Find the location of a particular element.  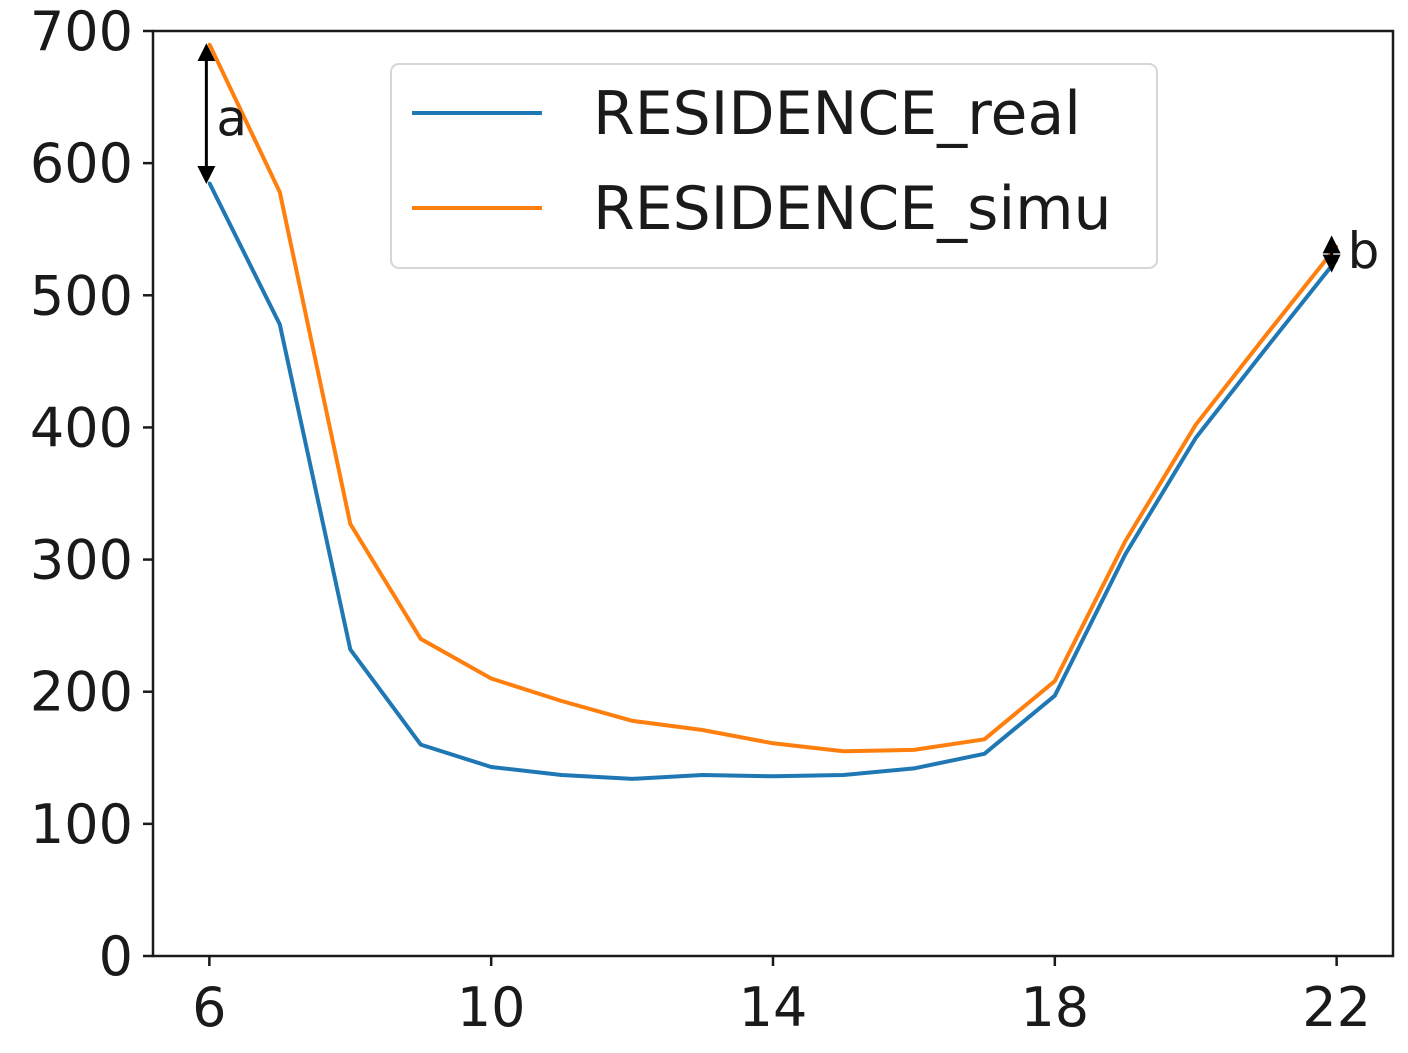

x-tick-label: 22 is located at coordinates (1336, 1007).